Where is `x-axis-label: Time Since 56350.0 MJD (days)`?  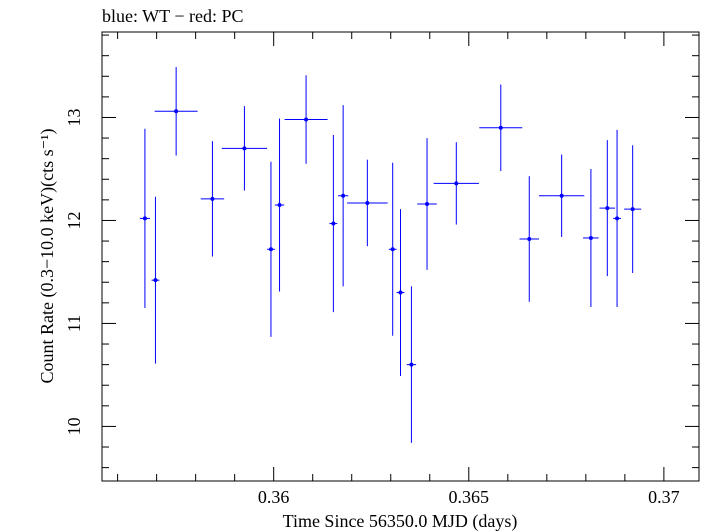
x-axis-label: Time Since 56350.0 MJD (days) is located at coordinates (400, 521).